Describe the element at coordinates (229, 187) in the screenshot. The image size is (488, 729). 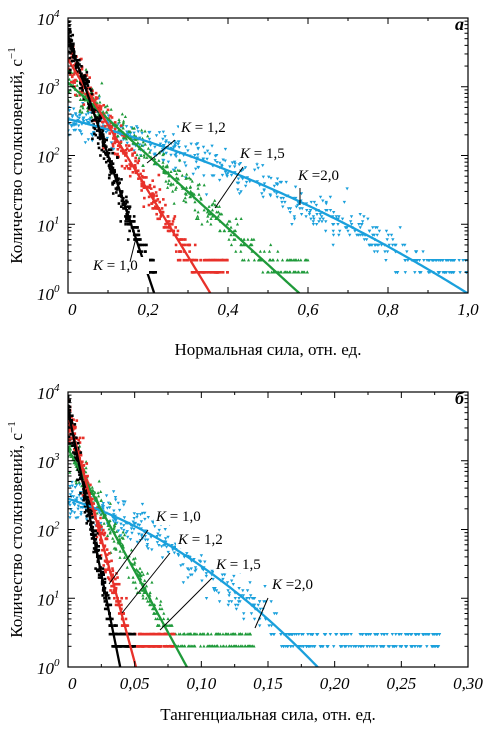
I see `annotation-leader` at that location.